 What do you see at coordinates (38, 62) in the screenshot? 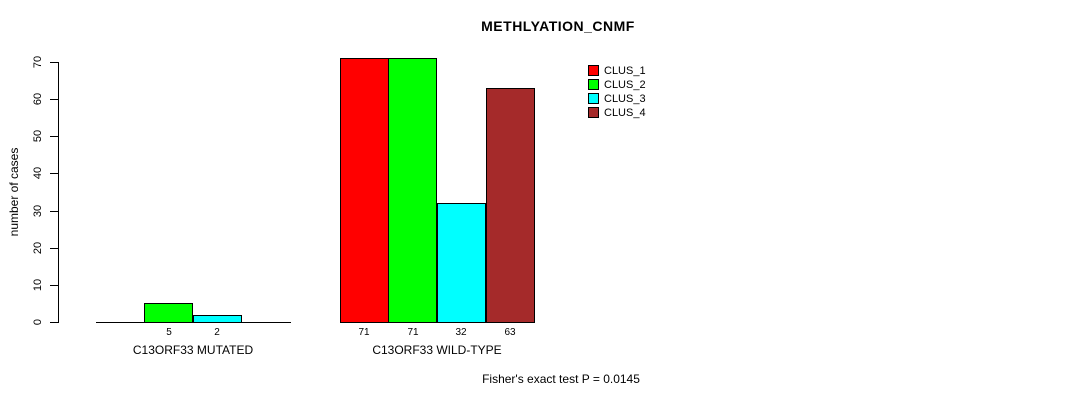
I see `y-tick-label: 70` at bounding box center [38, 62].